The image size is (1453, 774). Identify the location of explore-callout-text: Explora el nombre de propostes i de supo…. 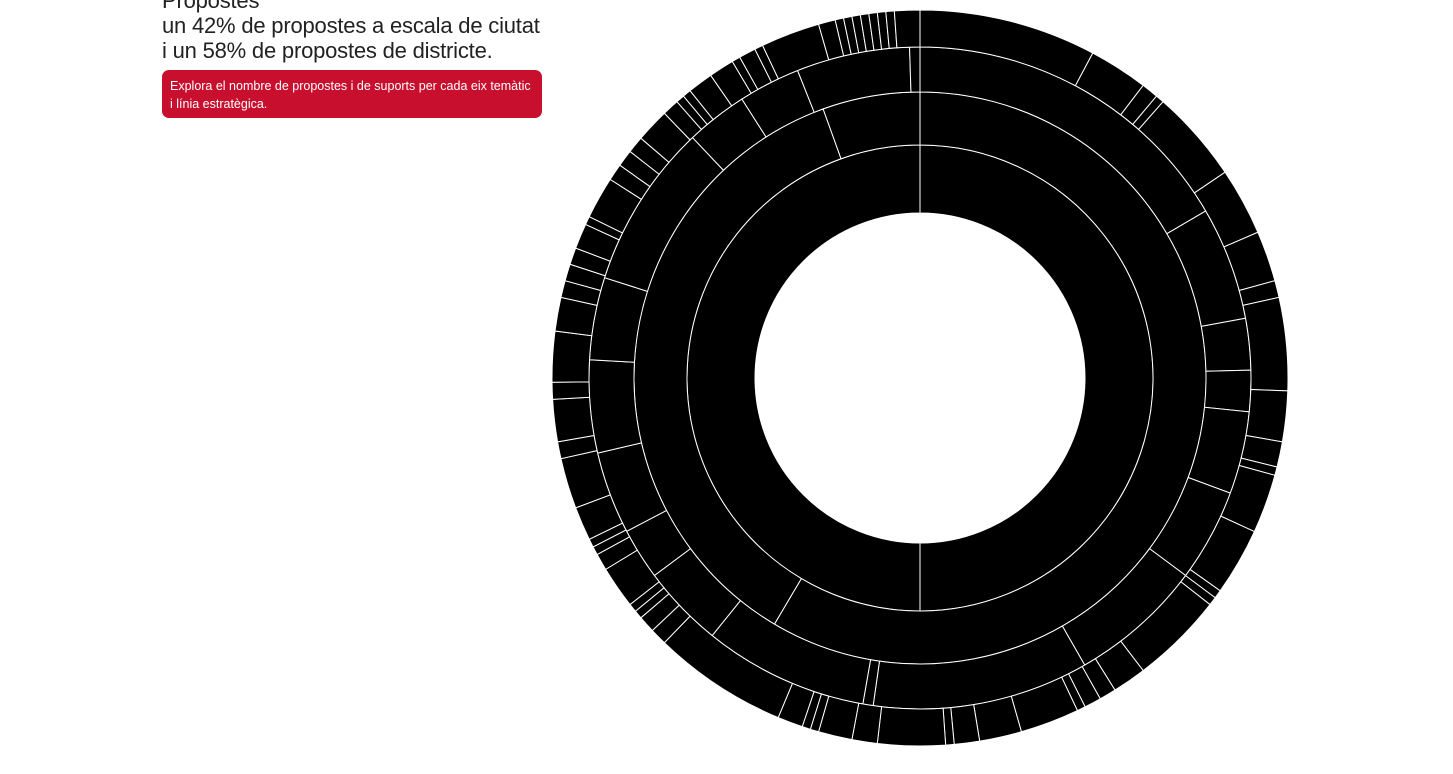
(350, 95).